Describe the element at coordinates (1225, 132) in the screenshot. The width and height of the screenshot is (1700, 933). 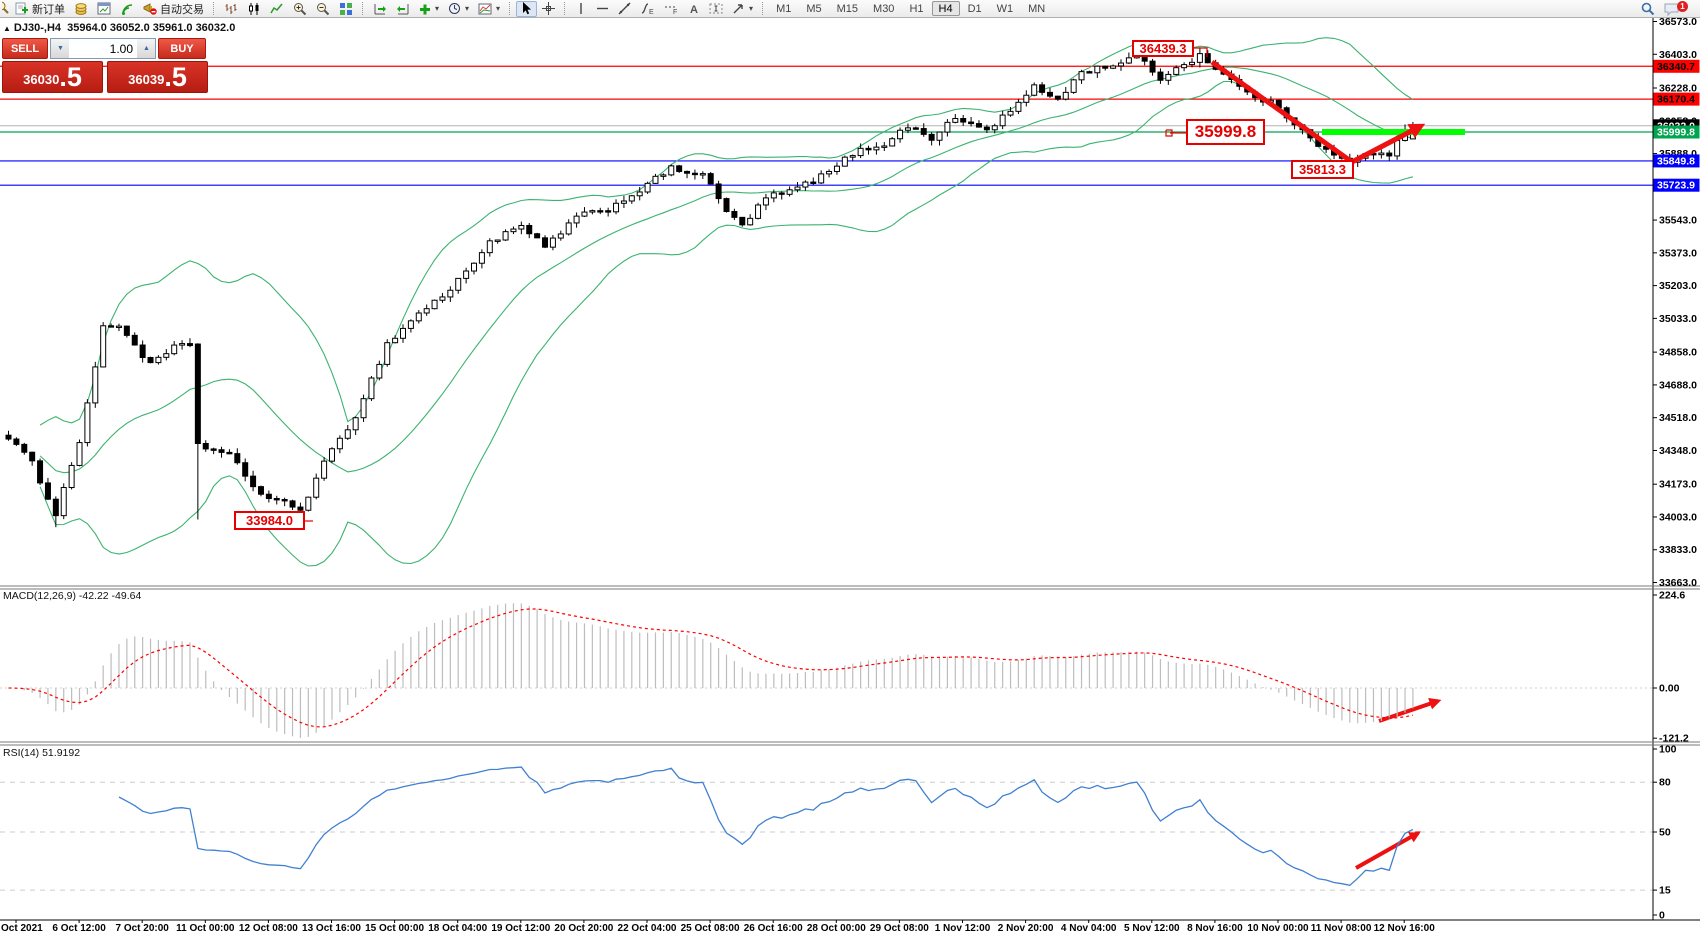
I see `price-annotation: 35999.8` at that location.